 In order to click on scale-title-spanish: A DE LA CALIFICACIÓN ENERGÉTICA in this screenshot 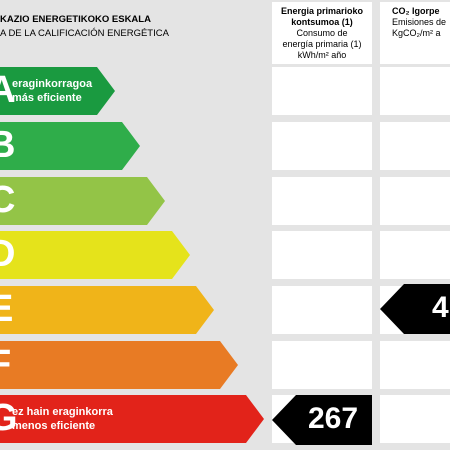, I will do `click(84, 33)`.